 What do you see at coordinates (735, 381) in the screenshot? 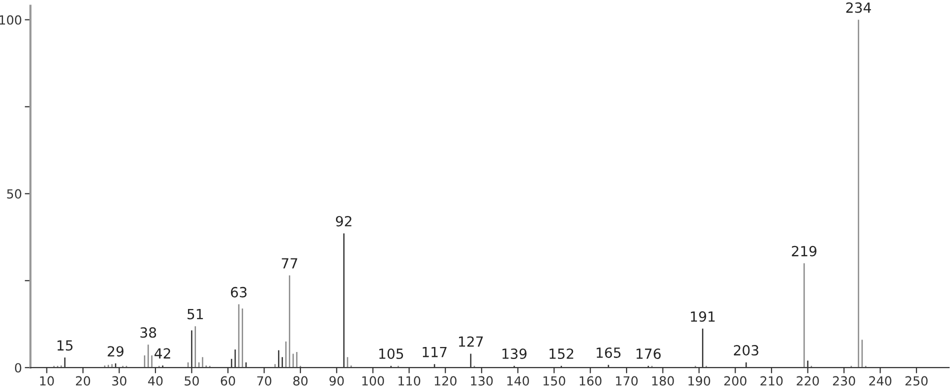
I see `x-tick-label: 200` at bounding box center [735, 381].